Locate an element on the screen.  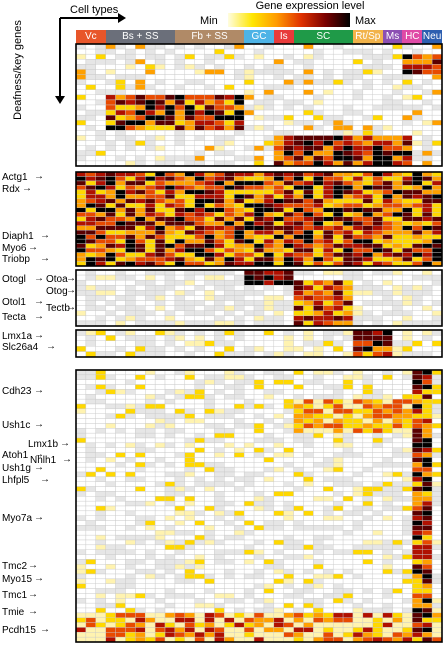
gene-label-otol1: Otol1 is located at coordinates (14, 302).